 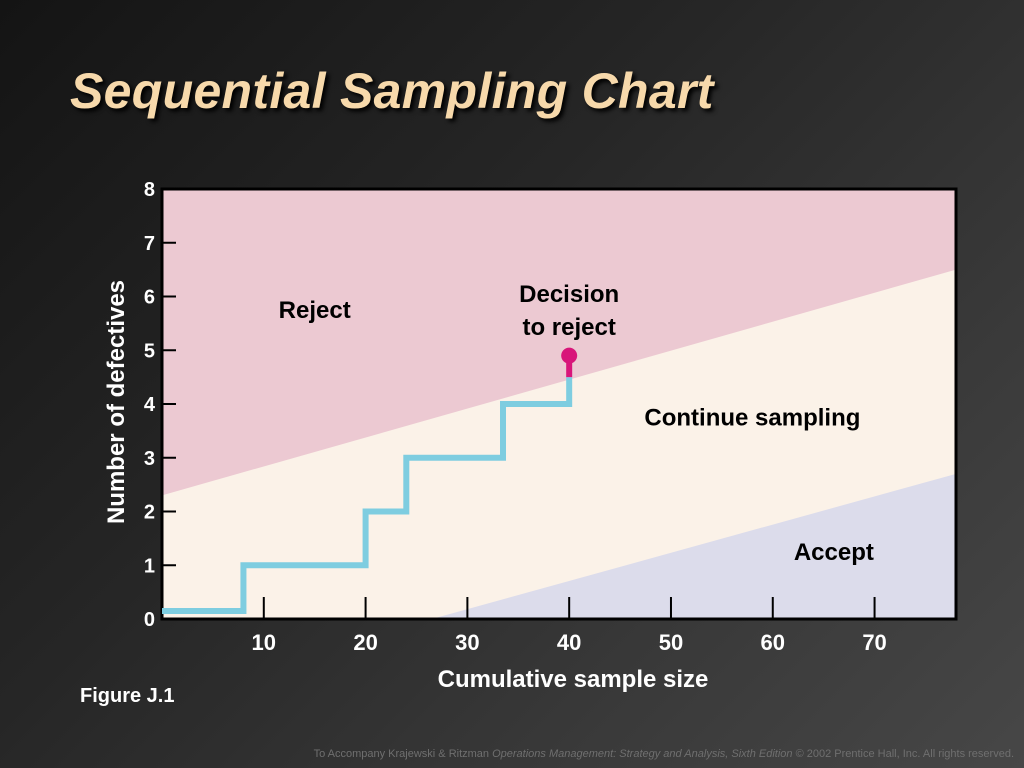 I want to click on x-tick-label: 60, so click(x=773, y=642).